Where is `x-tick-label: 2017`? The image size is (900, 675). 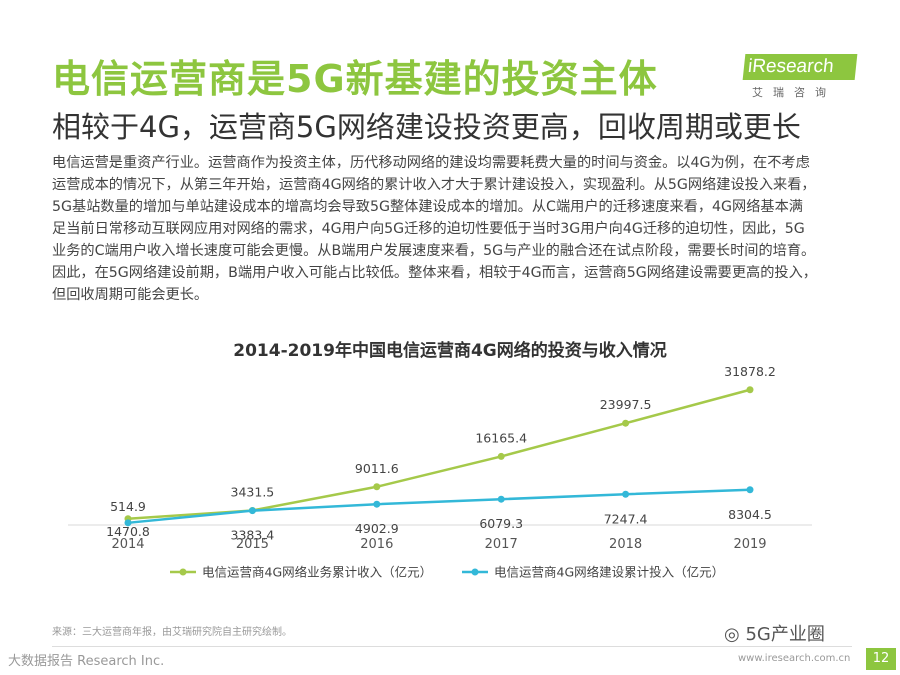 x-tick-label: 2017 is located at coordinates (501, 544).